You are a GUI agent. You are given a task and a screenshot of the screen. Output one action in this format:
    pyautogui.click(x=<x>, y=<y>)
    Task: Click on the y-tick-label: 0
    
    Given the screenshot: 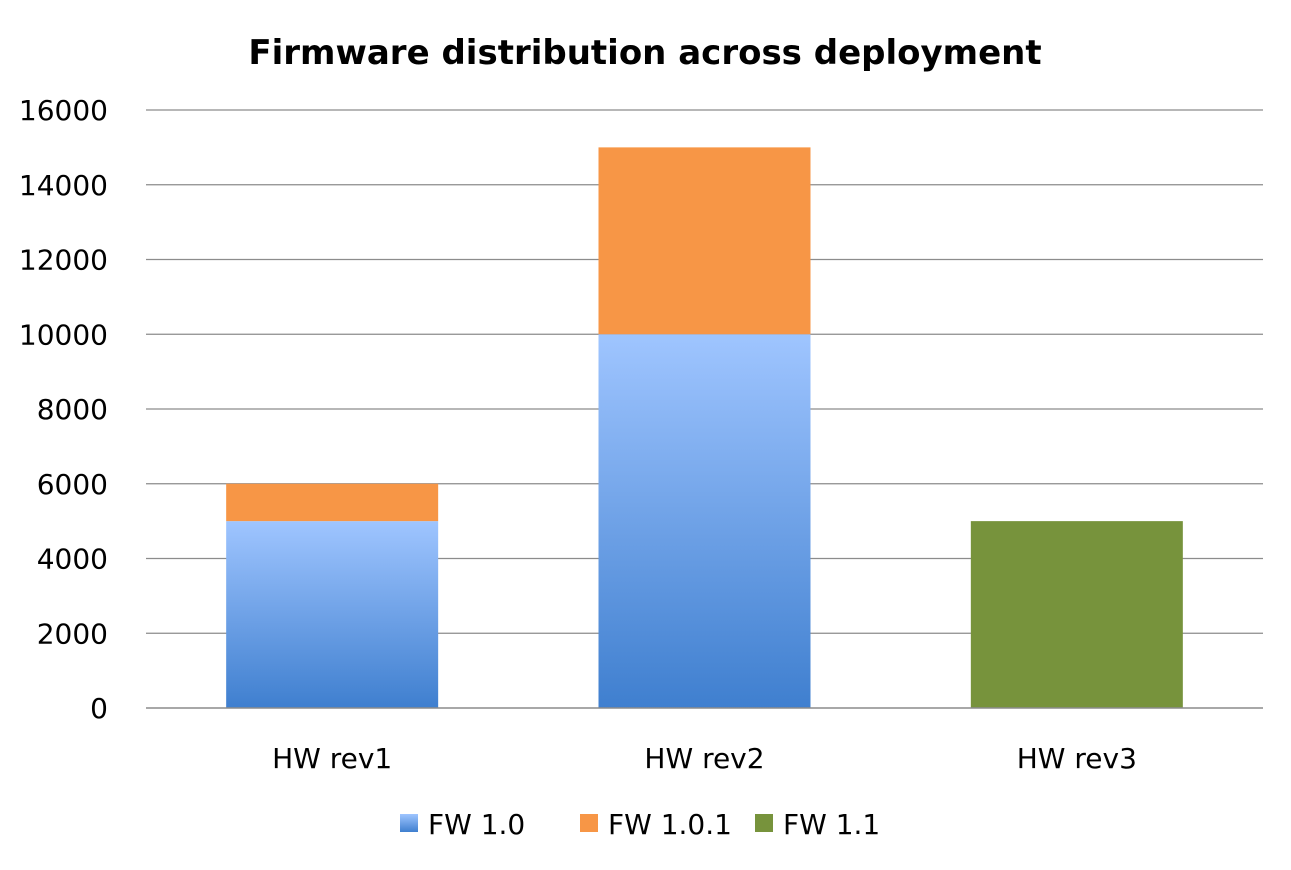 What is the action you would take?
    pyautogui.click(x=99, y=708)
    